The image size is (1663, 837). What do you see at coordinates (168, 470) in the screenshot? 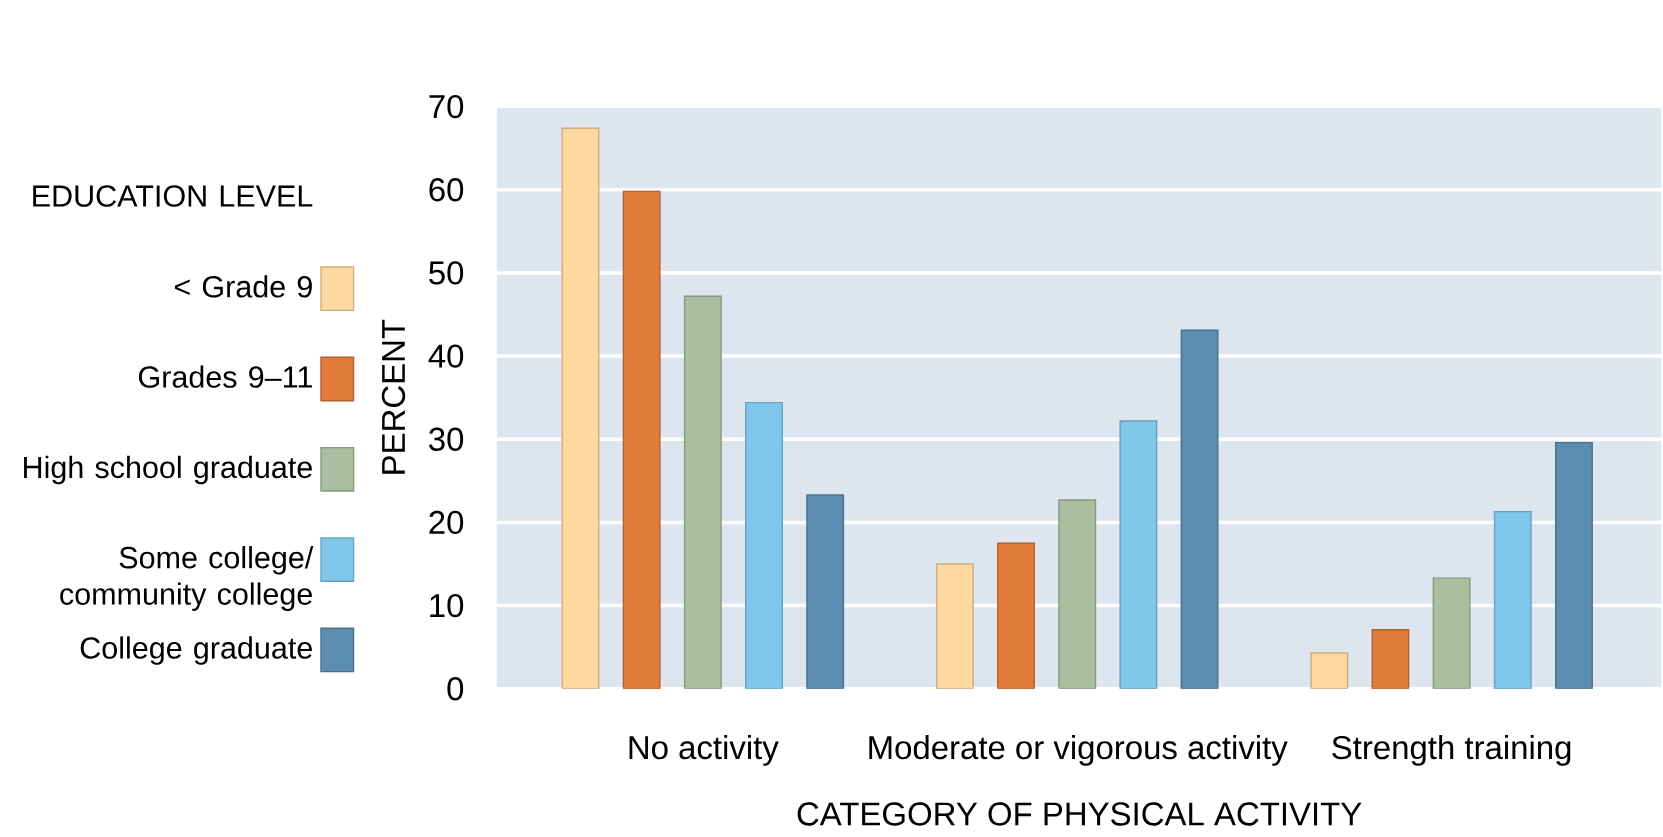
I see `legend-label: High school graduate` at bounding box center [168, 470].